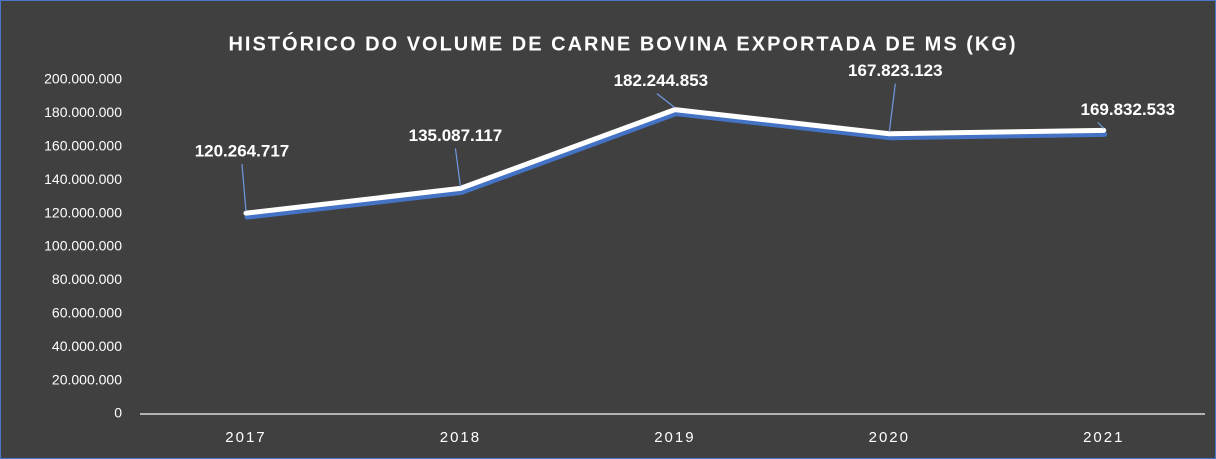  What do you see at coordinates (87, 313) in the screenshot?
I see `y-tick-label: 60.000.000` at bounding box center [87, 313].